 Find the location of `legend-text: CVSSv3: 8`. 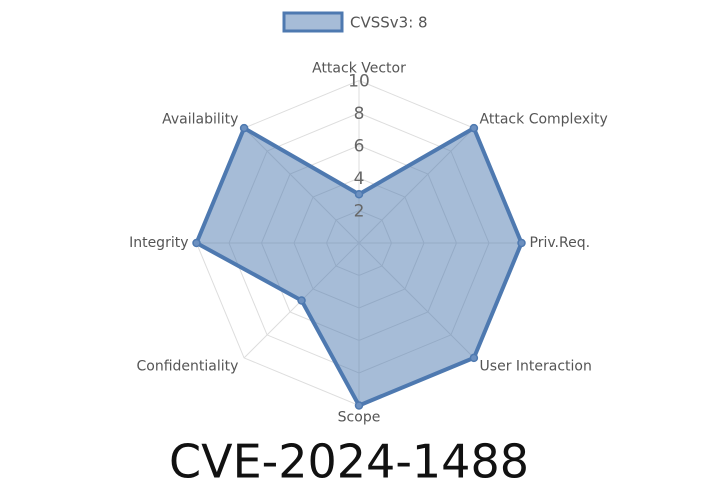

legend-text: CVSSv3: 8 is located at coordinates (389, 23).